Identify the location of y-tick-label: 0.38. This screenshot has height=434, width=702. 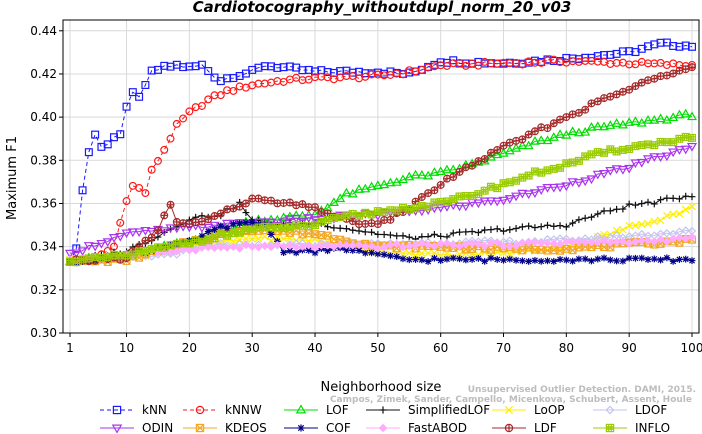
(43, 160).